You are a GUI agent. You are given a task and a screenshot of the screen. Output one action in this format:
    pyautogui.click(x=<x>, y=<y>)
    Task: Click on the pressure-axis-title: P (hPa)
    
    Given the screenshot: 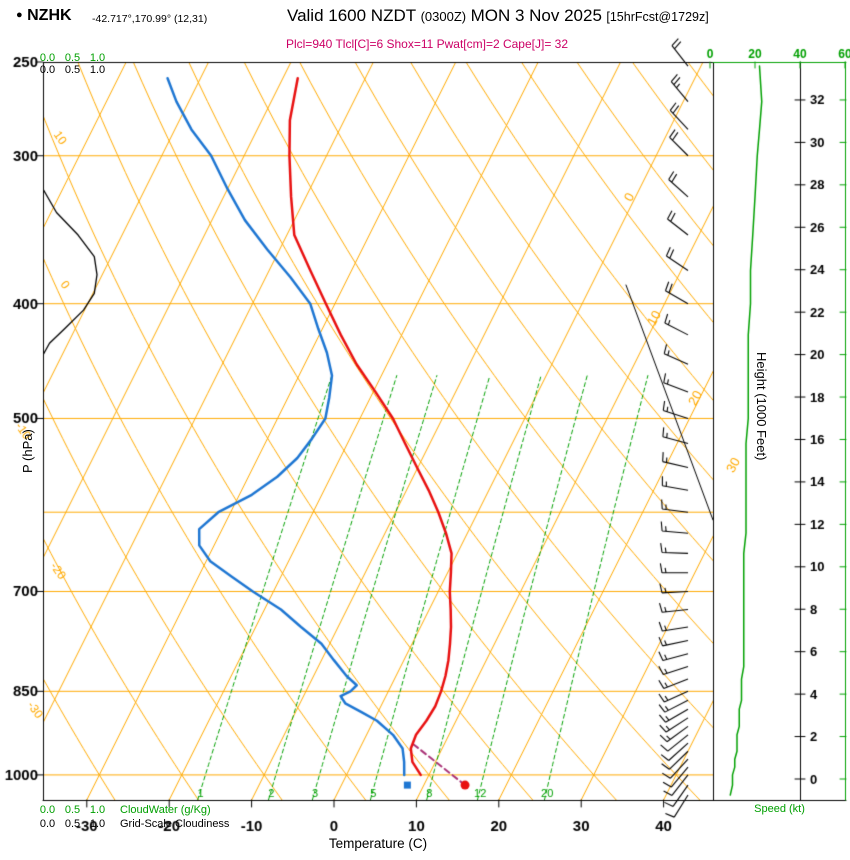 What is the action you would take?
    pyautogui.click(x=27, y=451)
    